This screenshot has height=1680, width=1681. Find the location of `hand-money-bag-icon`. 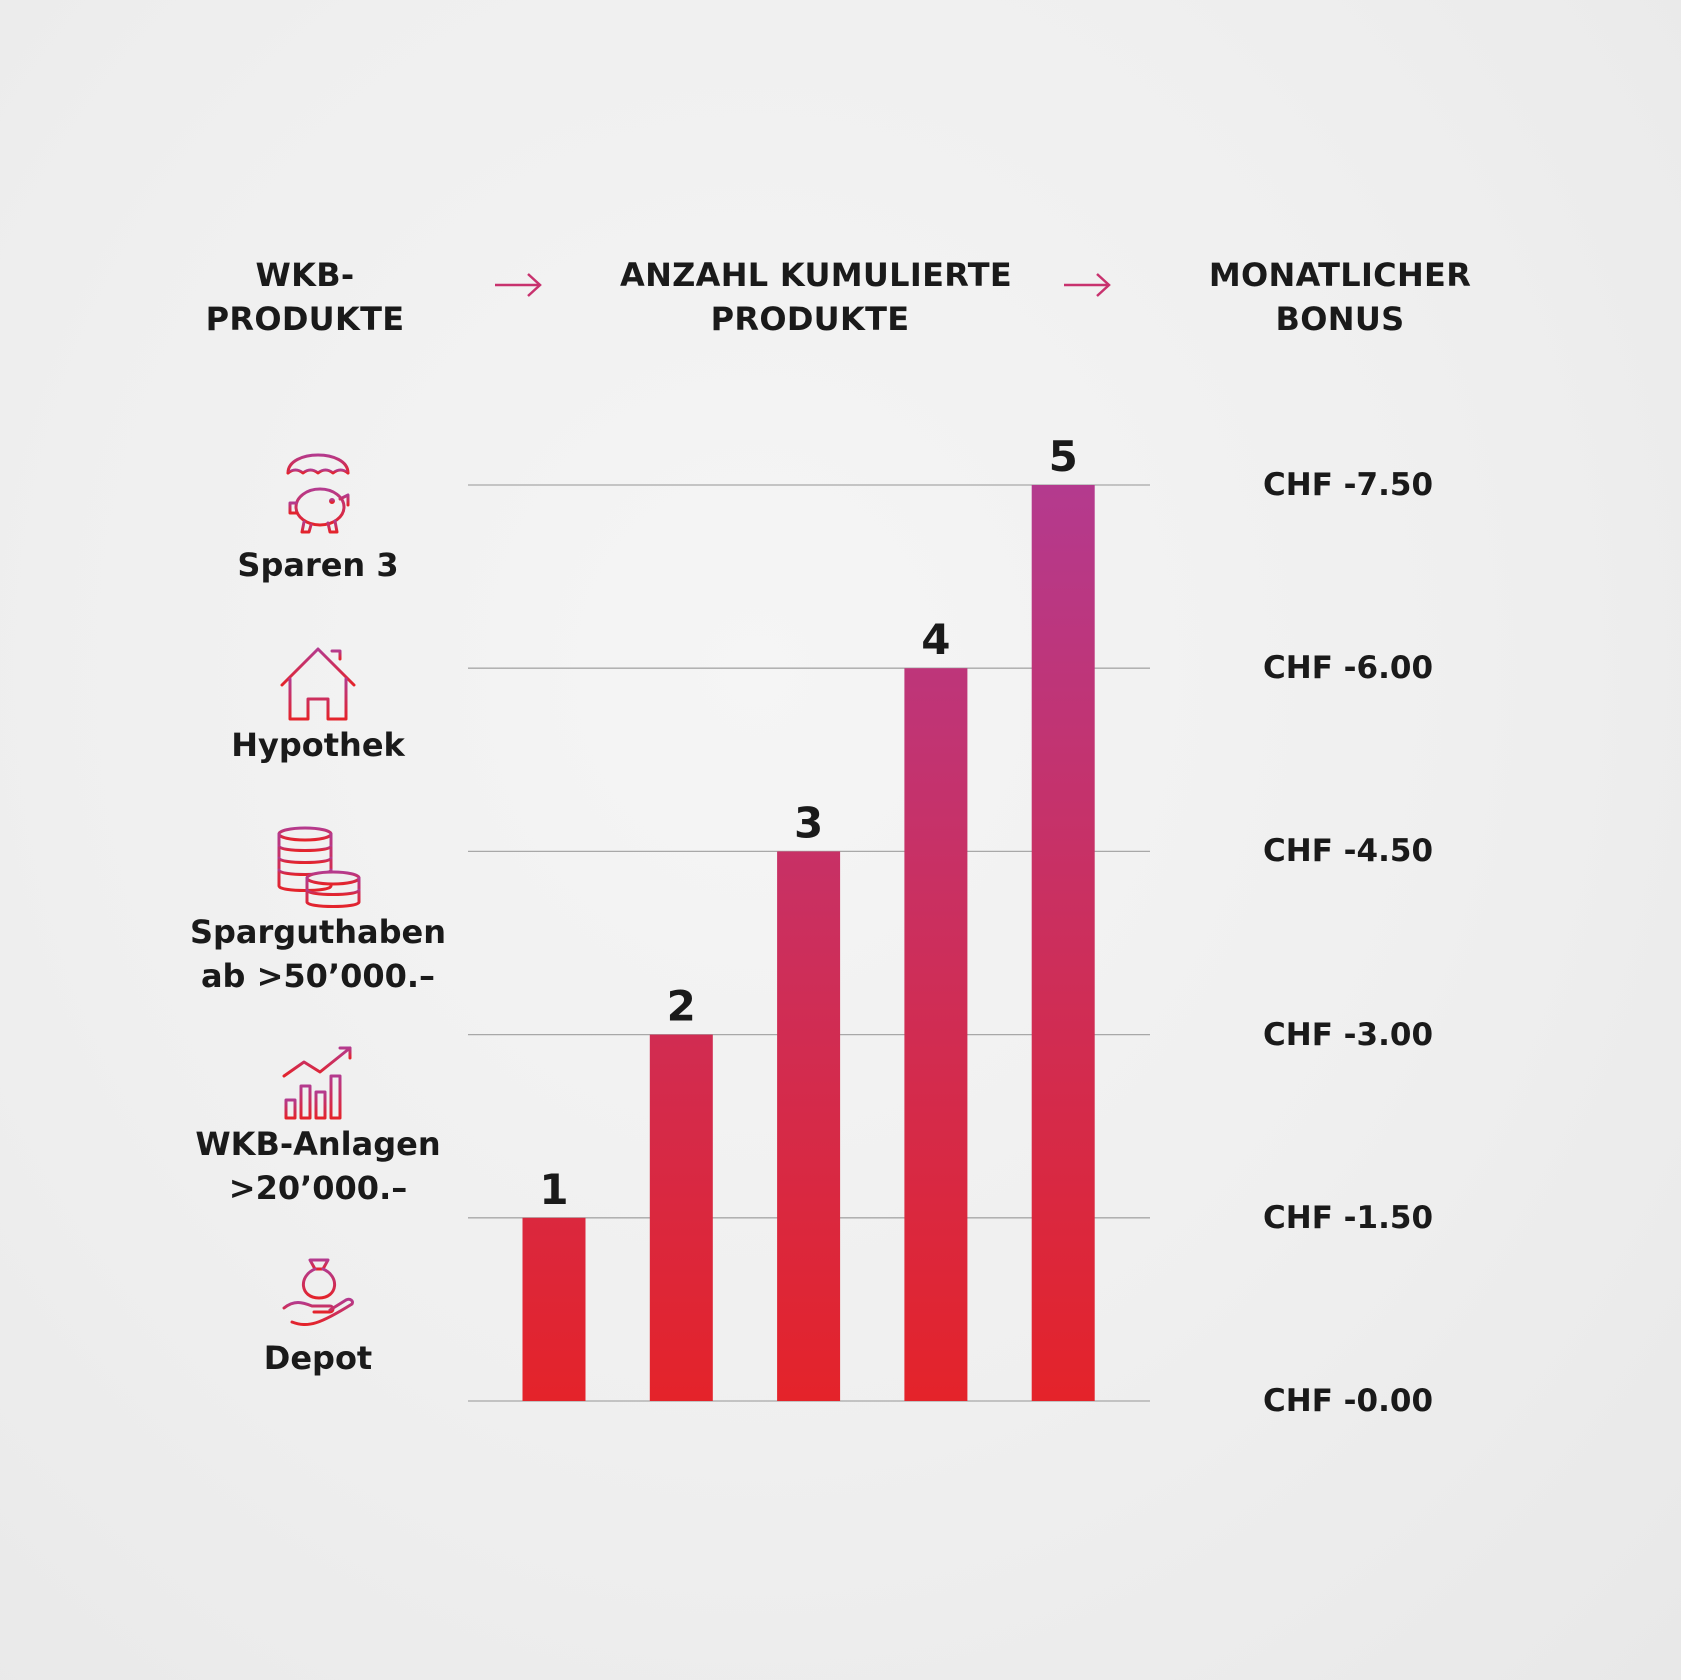

hand-money-bag-icon is located at coordinates (318, 1292).